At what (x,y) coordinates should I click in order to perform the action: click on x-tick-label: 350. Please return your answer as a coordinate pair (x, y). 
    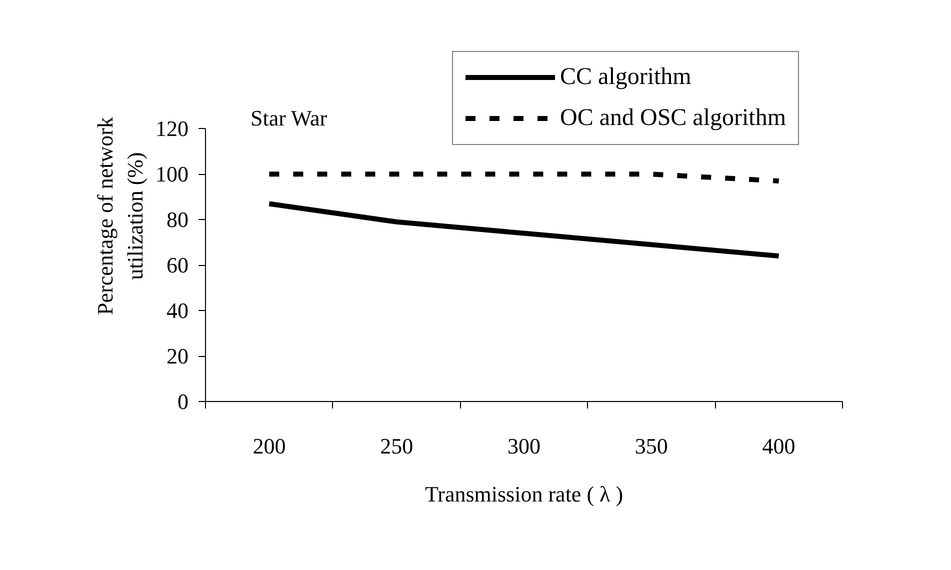
    Looking at the image, I should click on (651, 446).